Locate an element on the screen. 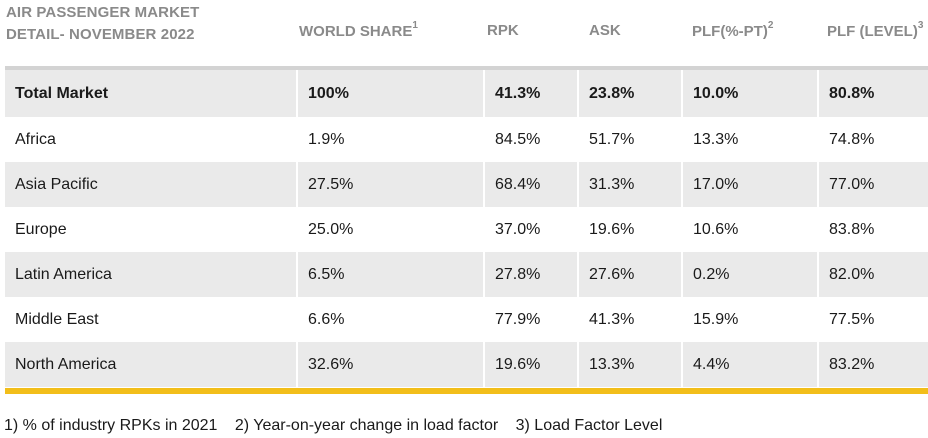  cell-rpk: 77.9% is located at coordinates (531, 319).